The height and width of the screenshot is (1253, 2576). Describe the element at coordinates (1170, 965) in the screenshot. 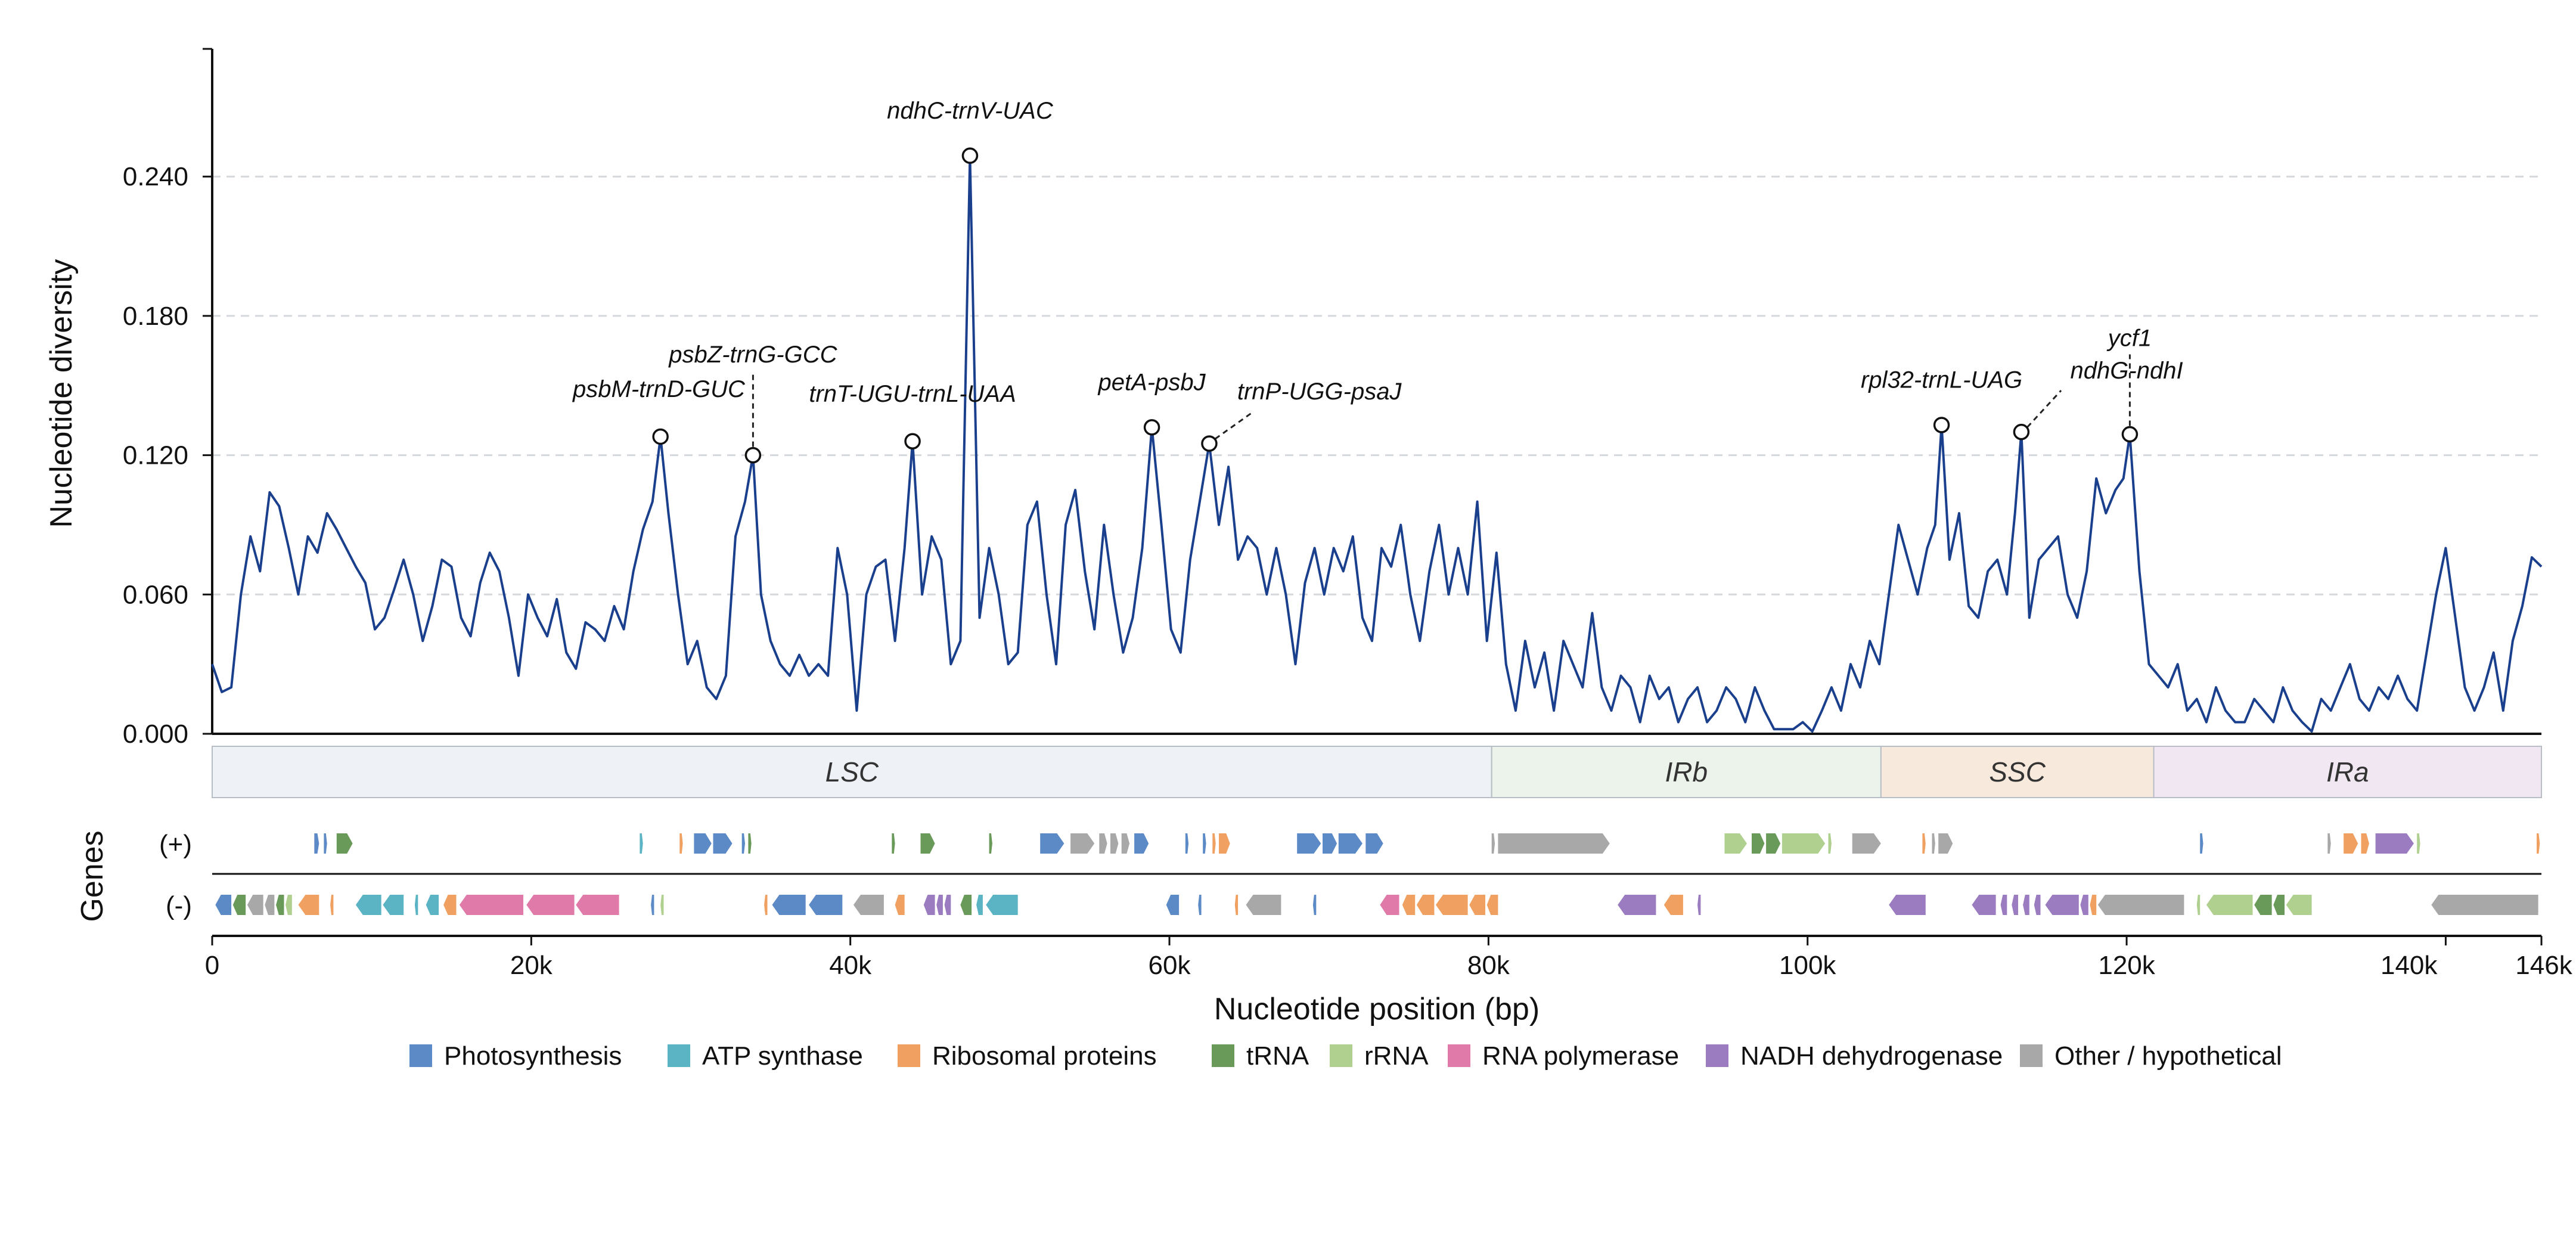

I see `x-tick-label: 60k` at that location.